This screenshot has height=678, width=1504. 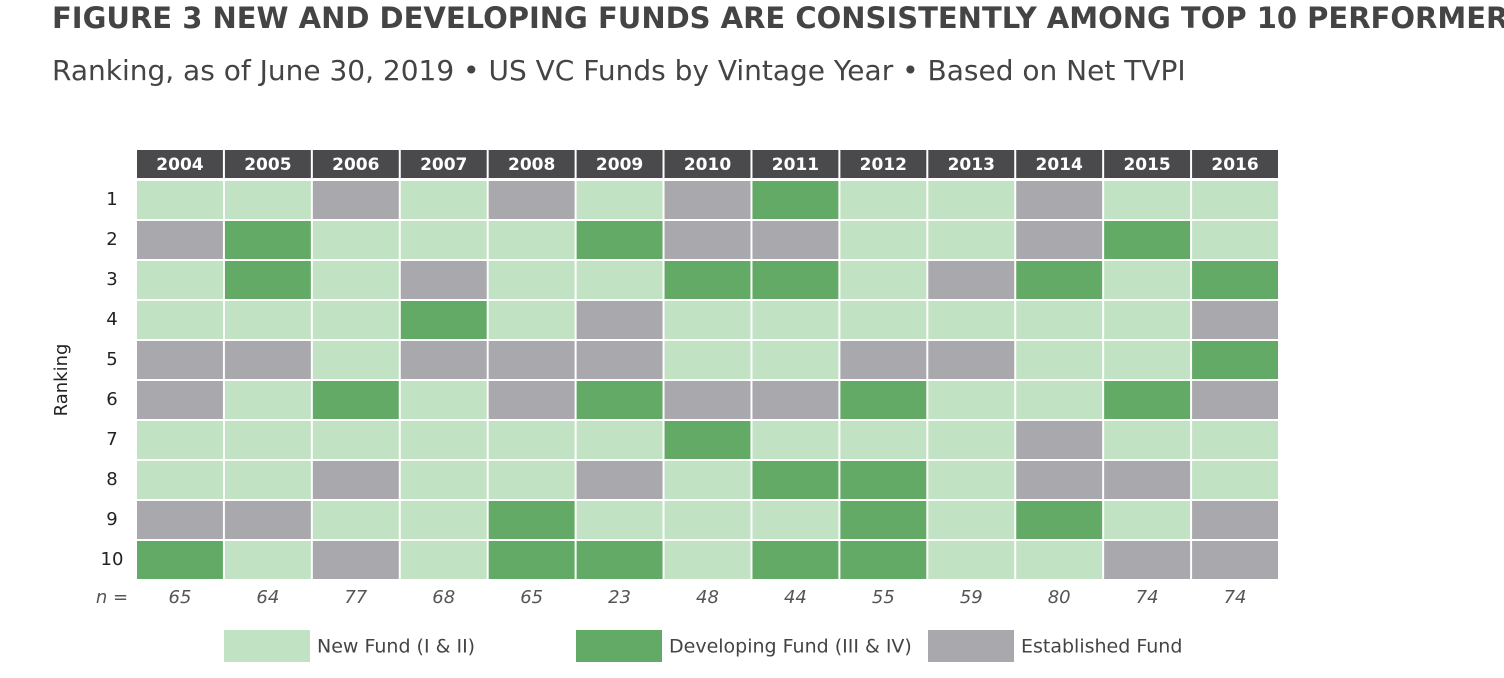 I want to click on row-label: 6, so click(x=111, y=399).